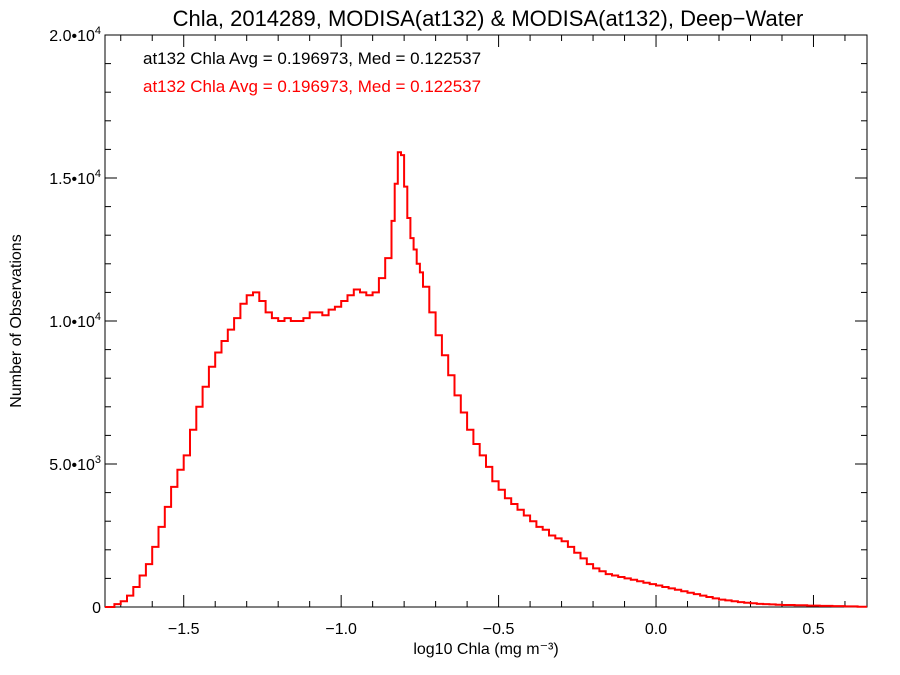  Describe the element at coordinates (75, 321) in the screenshot. I see `y-tick-label: 1.0•104` at that location.